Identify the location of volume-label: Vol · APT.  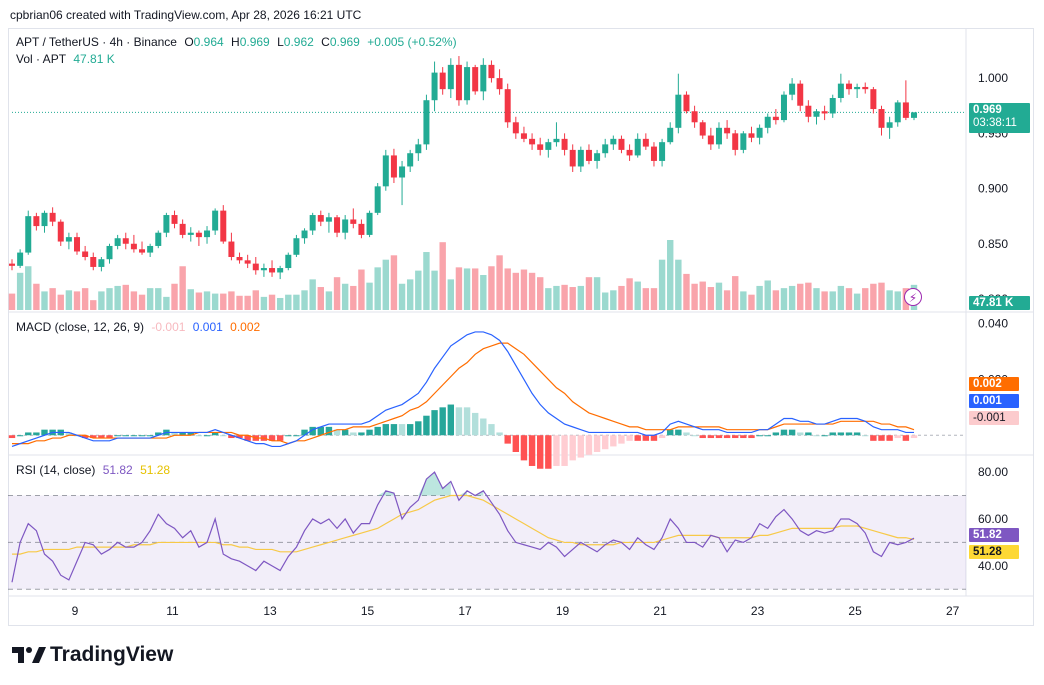
(41, 59).